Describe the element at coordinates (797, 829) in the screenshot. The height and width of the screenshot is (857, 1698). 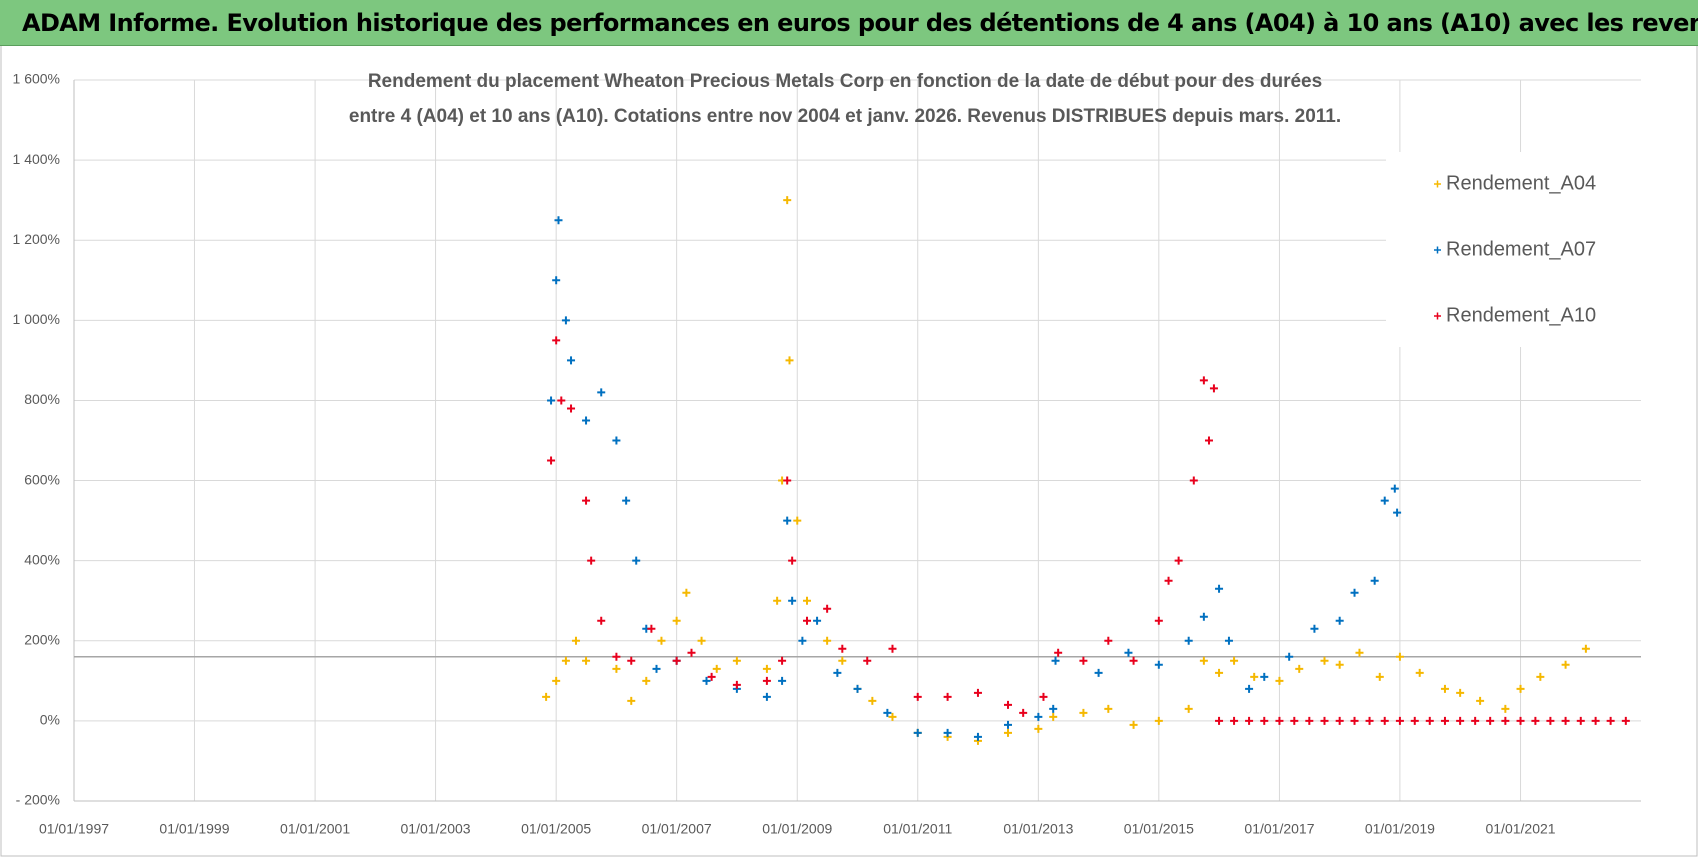
I see `x-tick-label: 01/01/2009` at that location.